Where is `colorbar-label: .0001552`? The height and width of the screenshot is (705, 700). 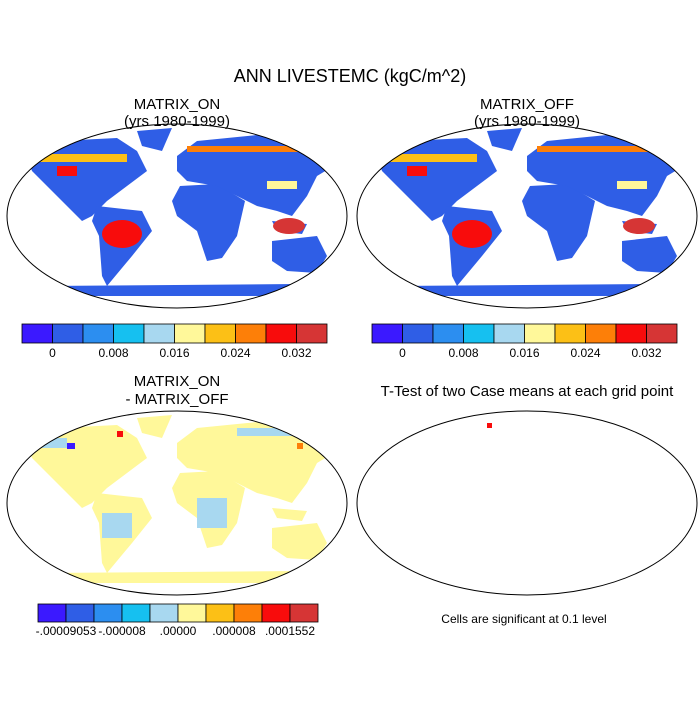
colorbar-label: .0001552 is located at coordinates (290, 631).